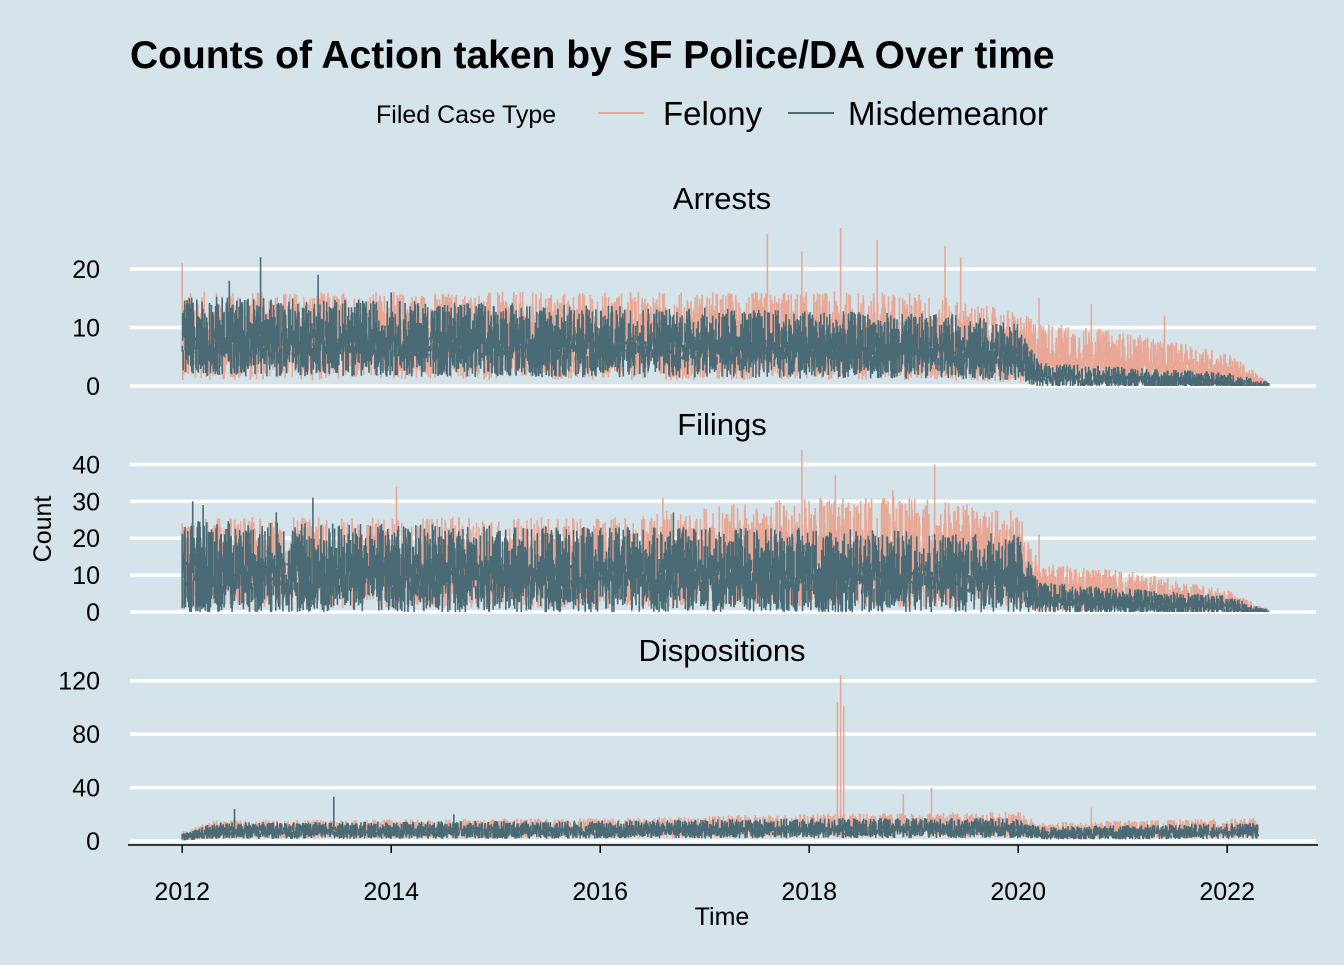 The image size is (1344, 965). I want to click on series-dispositions-felony, so click(720, 758).